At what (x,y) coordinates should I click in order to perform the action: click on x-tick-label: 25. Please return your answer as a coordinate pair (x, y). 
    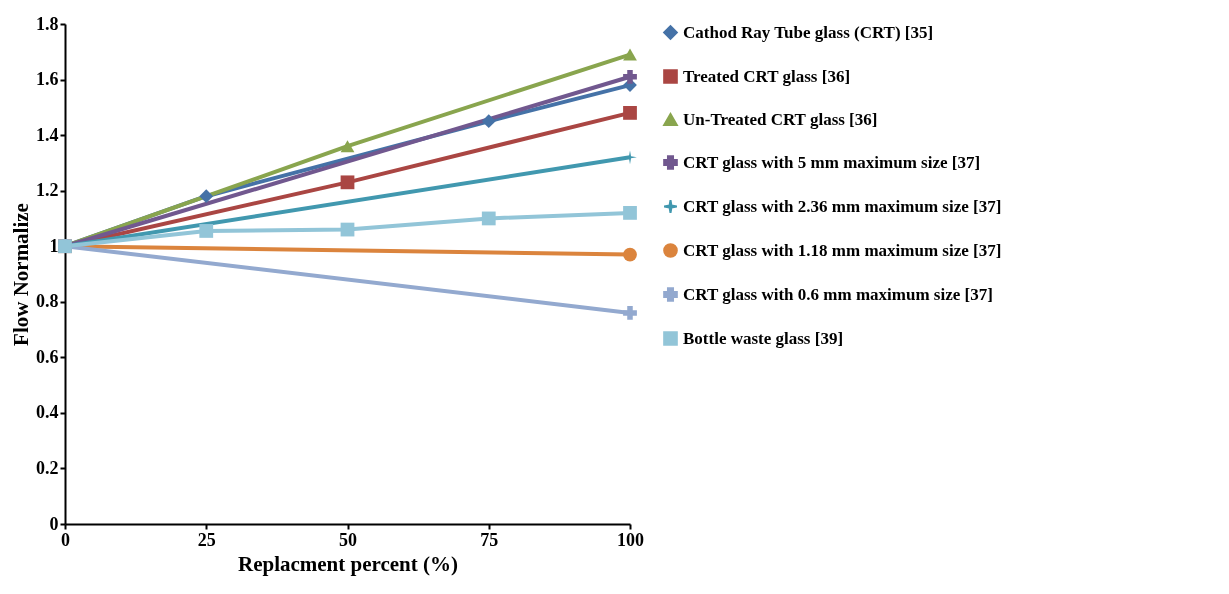
    Looking at the image, I should click on (206, 539).